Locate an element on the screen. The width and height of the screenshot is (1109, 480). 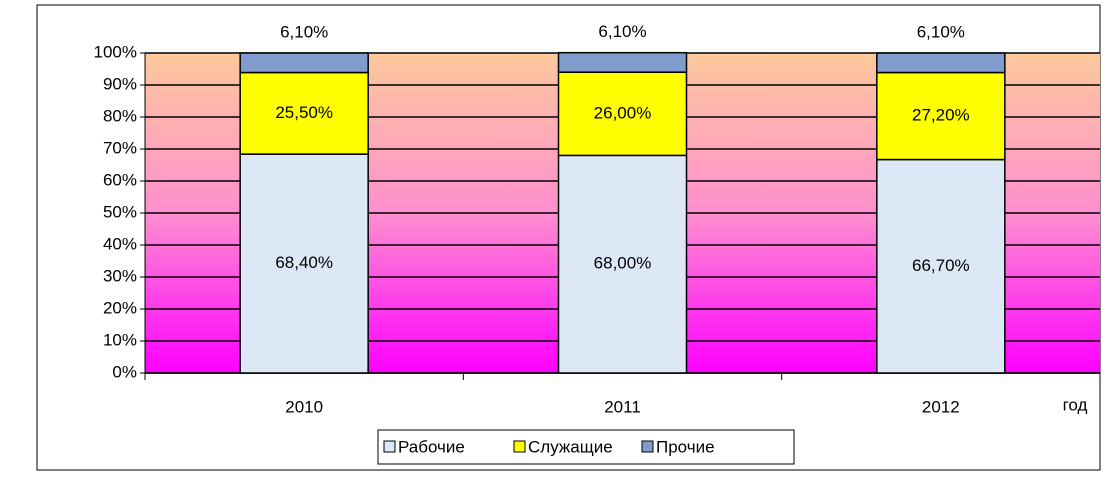
y-tick-label: 90% is located at coordinates (120, 83).